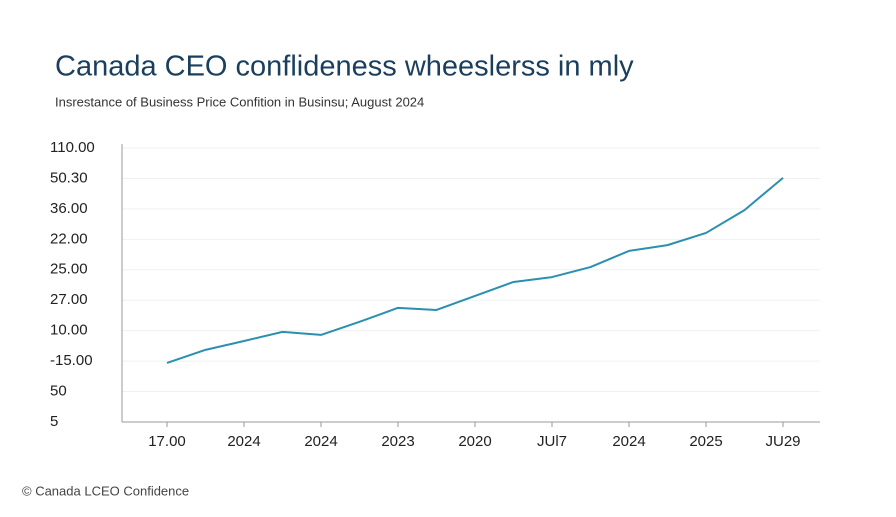 Image resolution: width=896 pixels, height=517 pixels. I want to click on footer: © Canada LCEO Confidence, so click(105, 490).